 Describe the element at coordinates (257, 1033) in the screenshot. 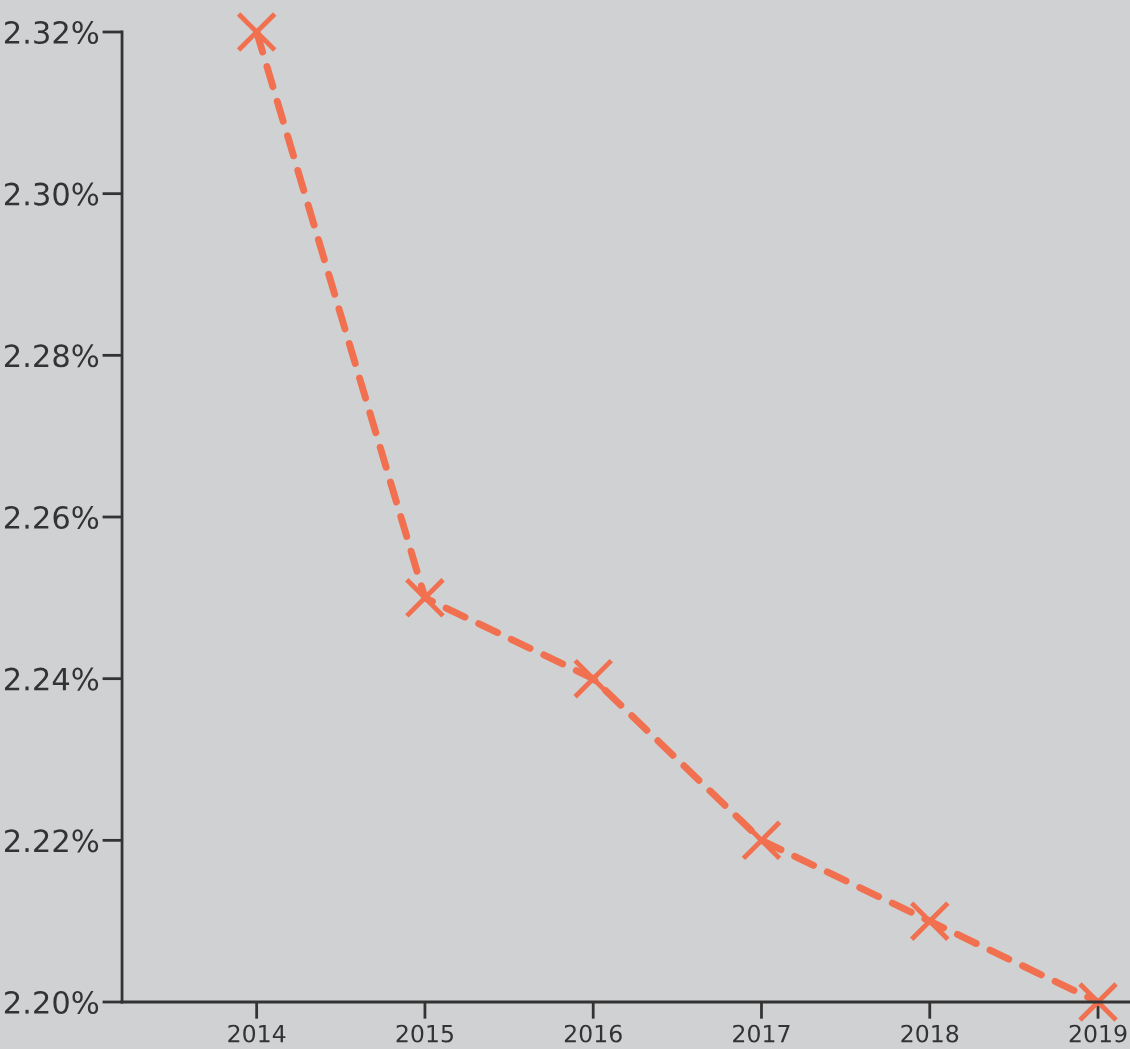

I see `x-tick-label: 2014` at that location.